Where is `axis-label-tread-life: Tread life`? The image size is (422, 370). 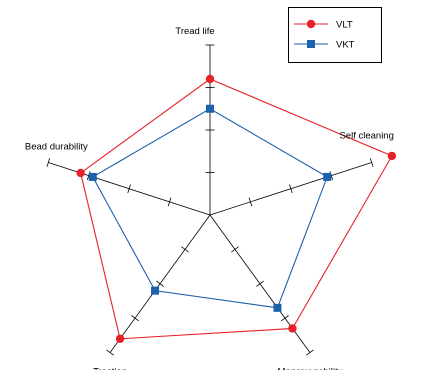 axis-label-tread-life: Tread life is located at coordinates (194, 31).